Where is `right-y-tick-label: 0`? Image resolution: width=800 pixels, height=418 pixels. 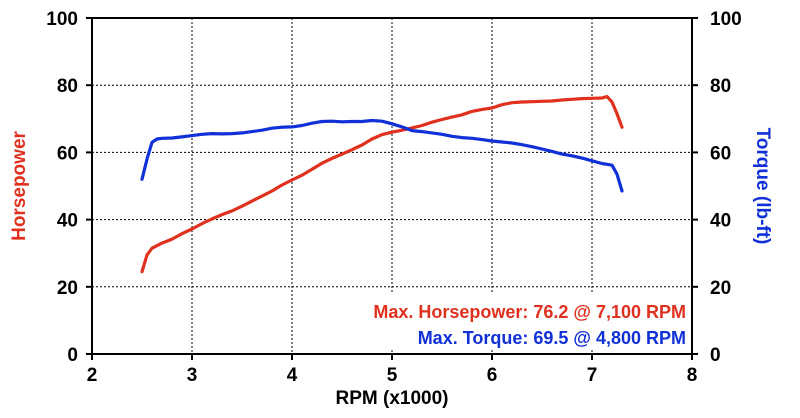
right-y-tick-label: 0 is located at coordinates (715, 355).